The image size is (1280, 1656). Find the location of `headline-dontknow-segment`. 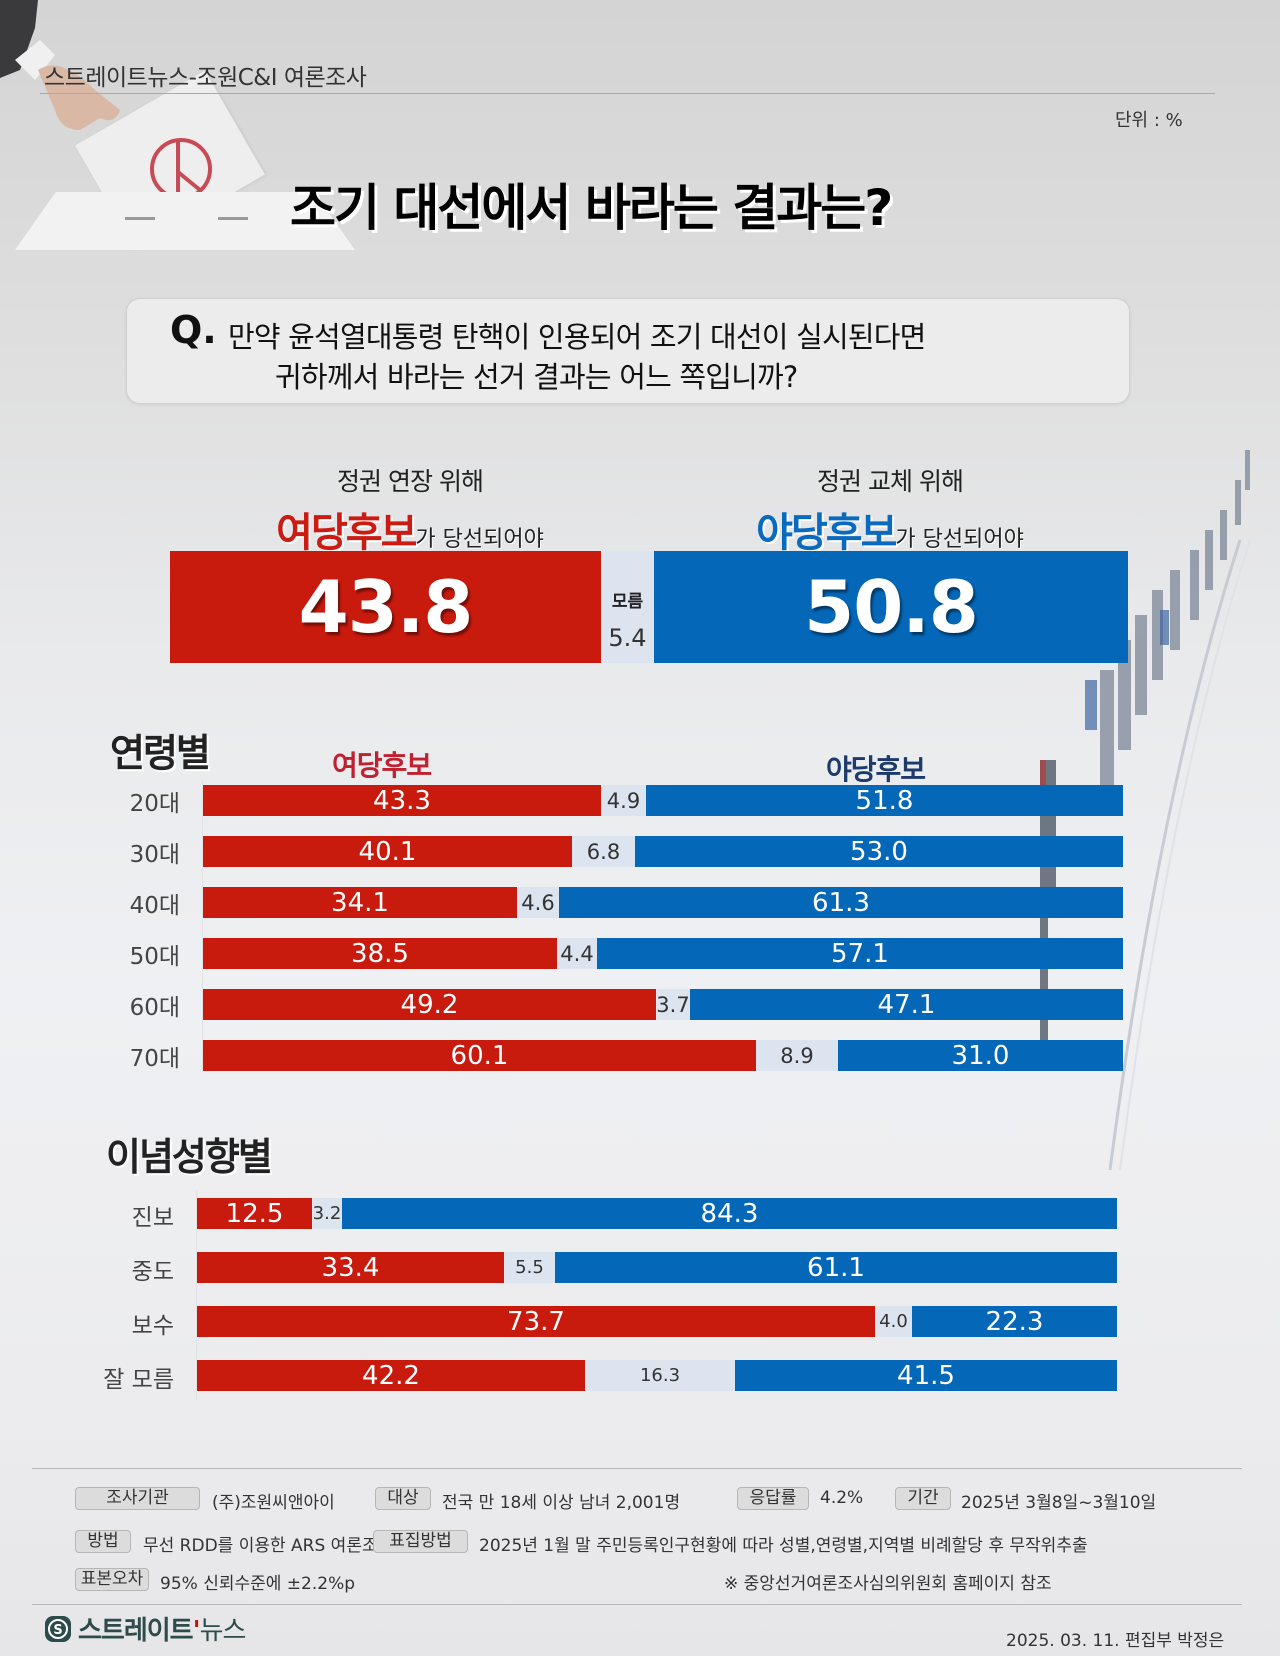

headline-dontknow-segment is located at coordinates (627, 607).